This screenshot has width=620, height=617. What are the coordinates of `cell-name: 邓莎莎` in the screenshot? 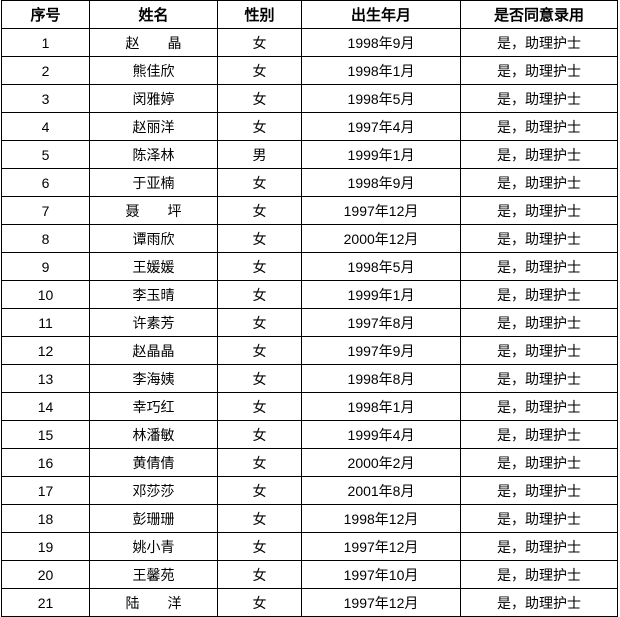 It's located at (153, 490).